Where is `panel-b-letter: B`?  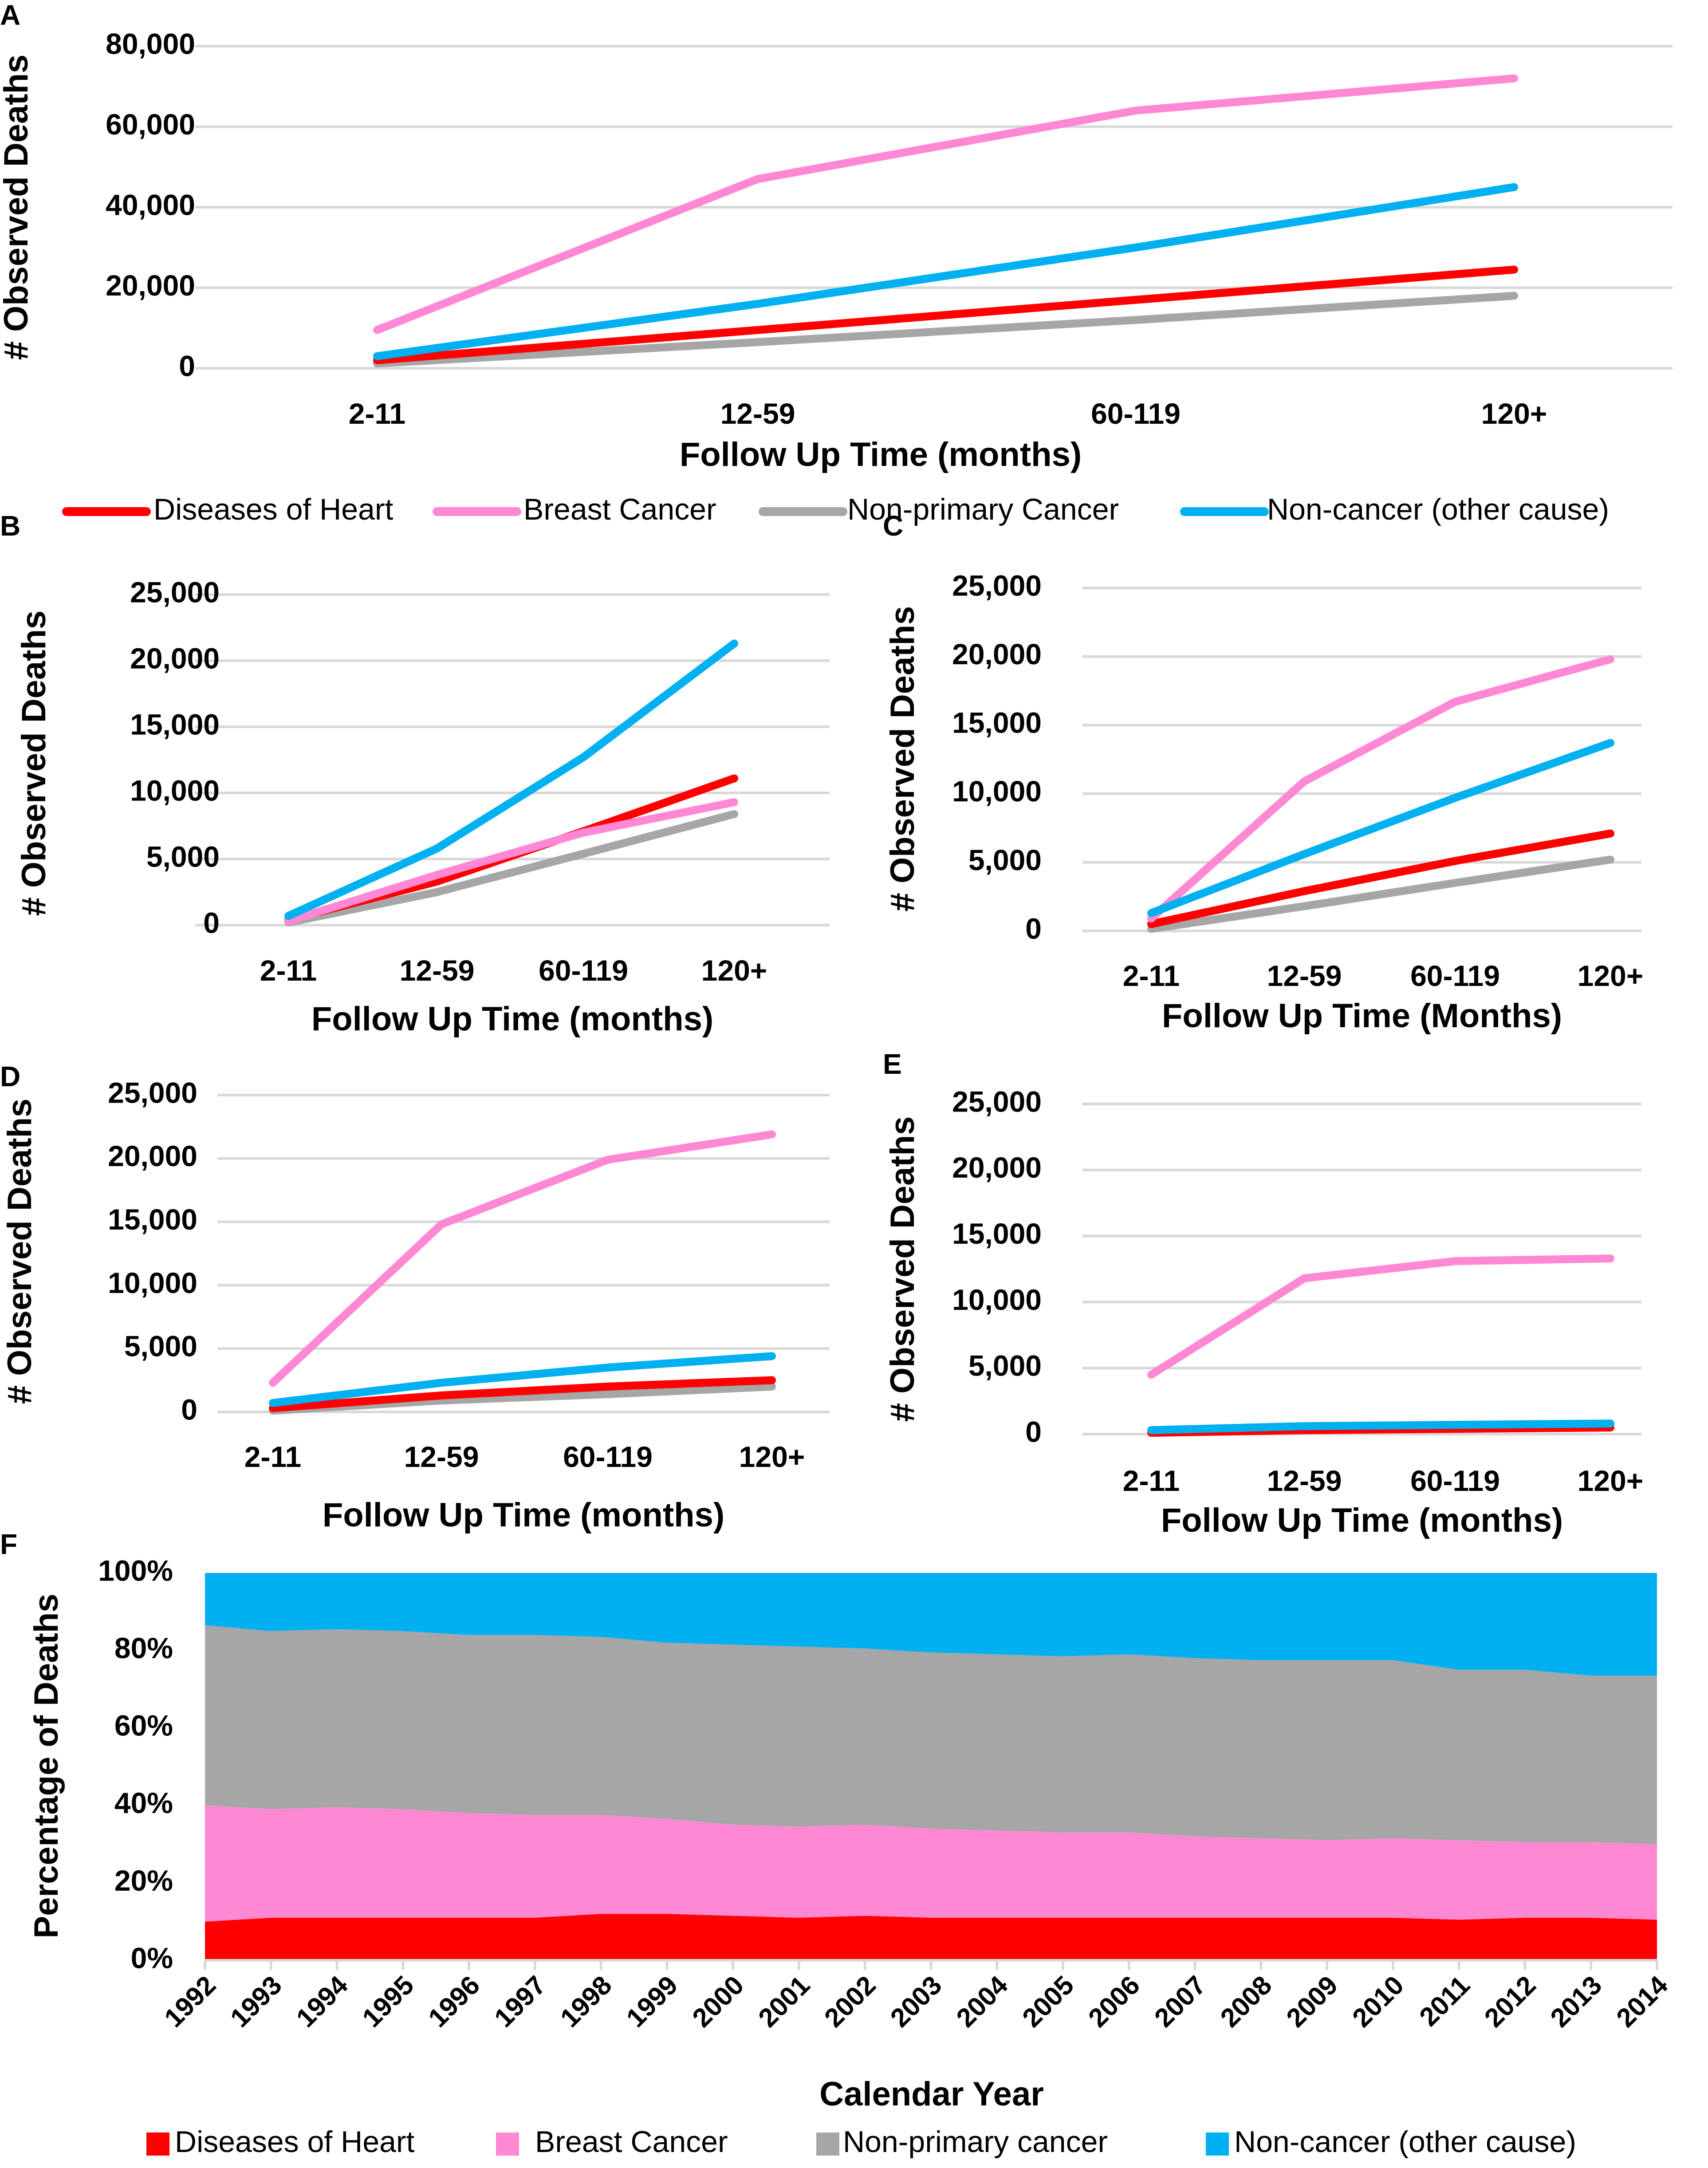
panel-b-letter: B is located at coordinates (10, 526).